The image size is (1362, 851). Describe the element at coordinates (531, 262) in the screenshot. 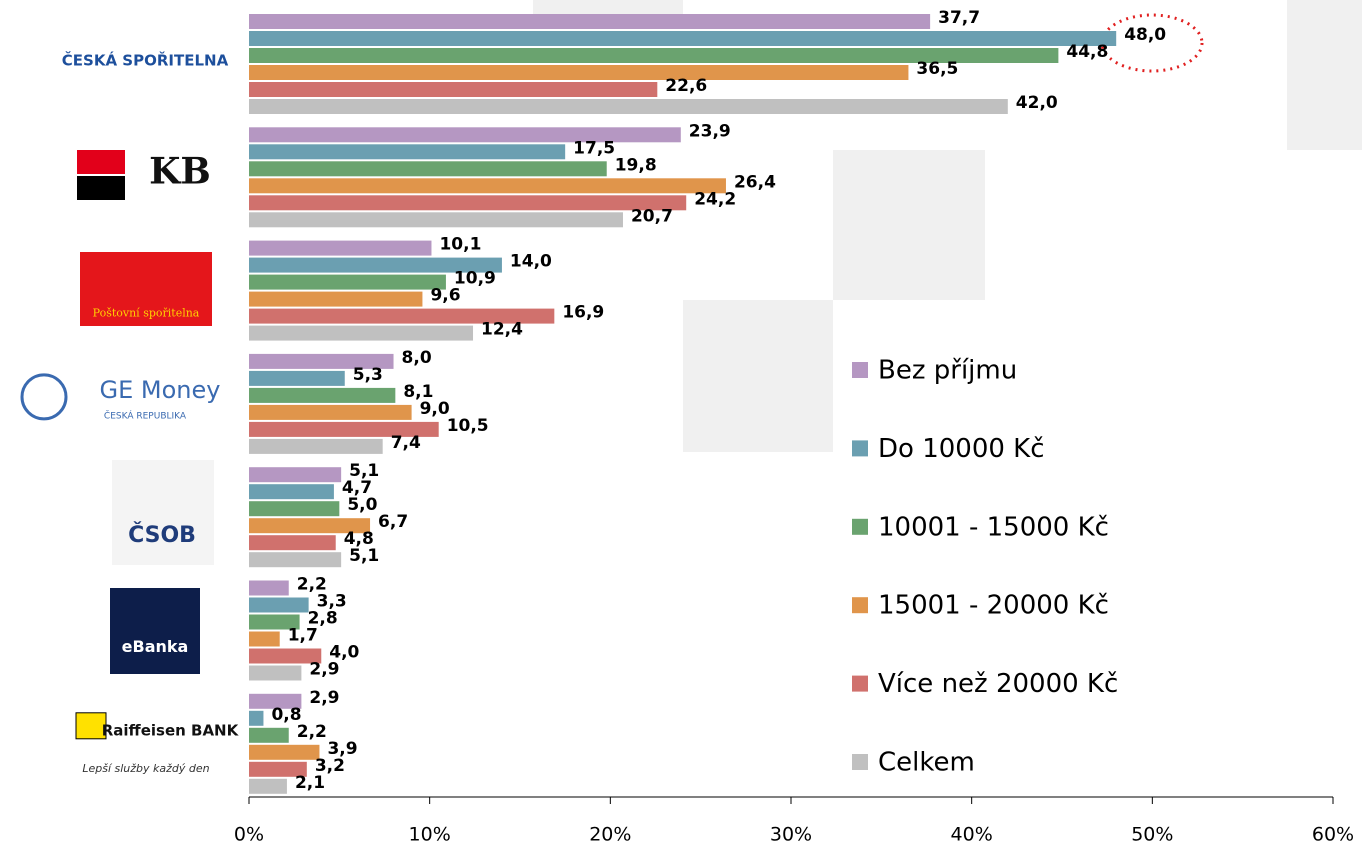

I see `value-label: 14,0` at that location.